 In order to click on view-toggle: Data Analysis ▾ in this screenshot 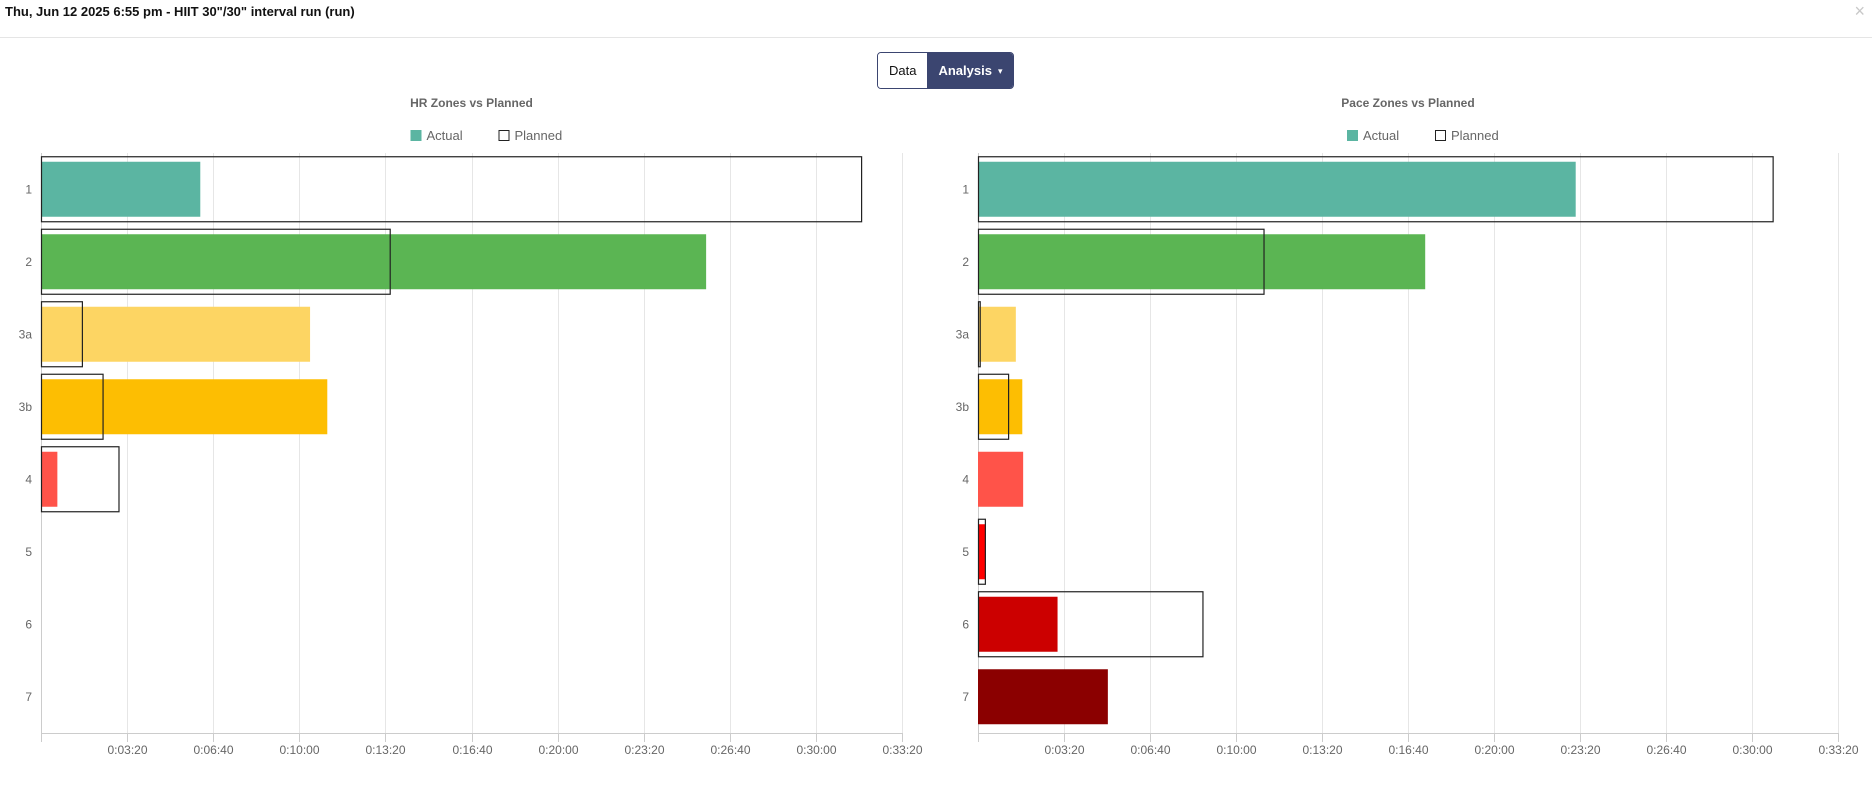, I will do `click(946, 70)`.